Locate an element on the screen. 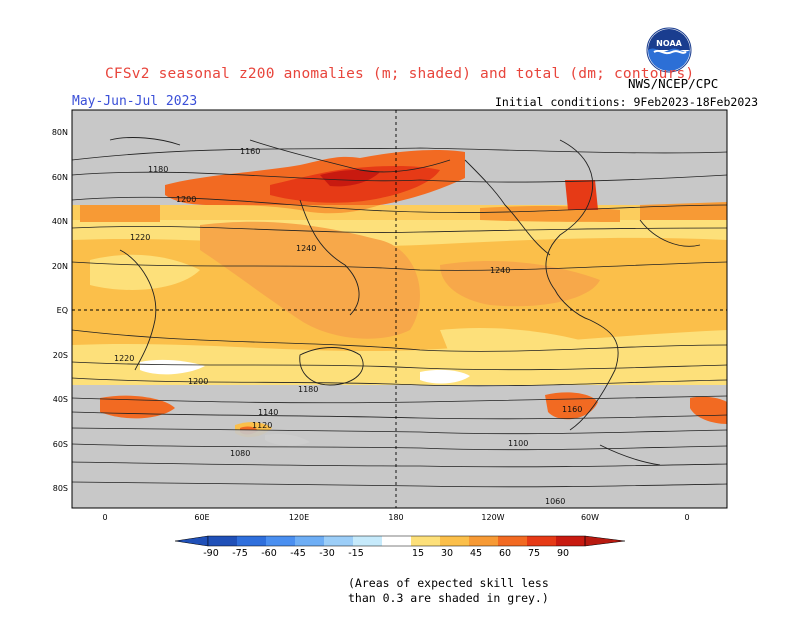  lon-label: 120E is located at coordinates (299, 517).